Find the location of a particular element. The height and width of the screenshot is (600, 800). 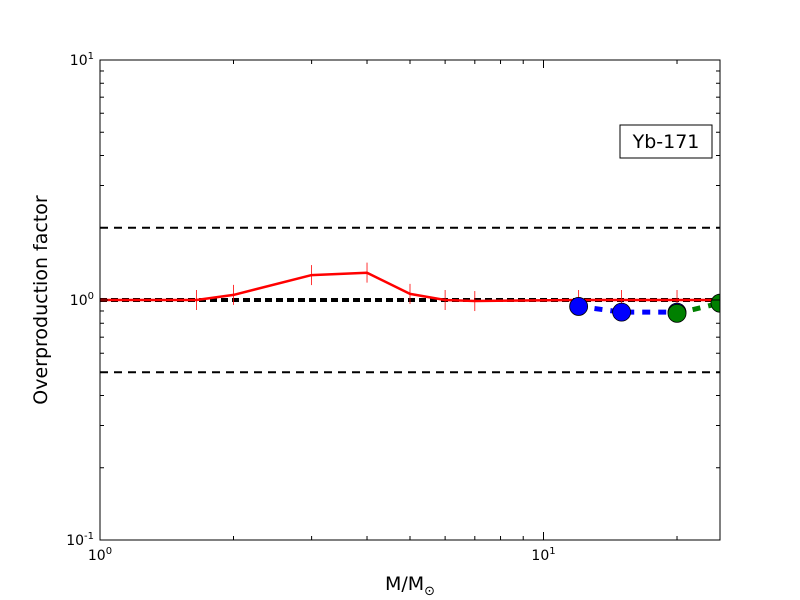

y-axis-label: Overproduction factor is located at coordinates (41, 300).